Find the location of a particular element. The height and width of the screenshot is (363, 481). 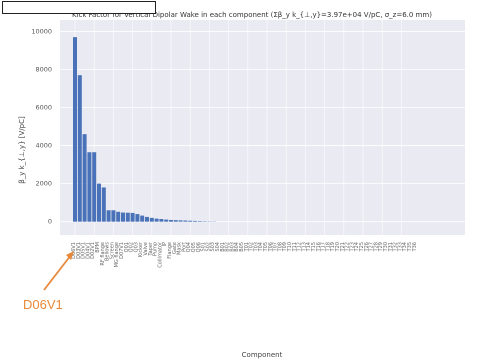

x-tick-label: T13 is located at coordinates (304, 247).